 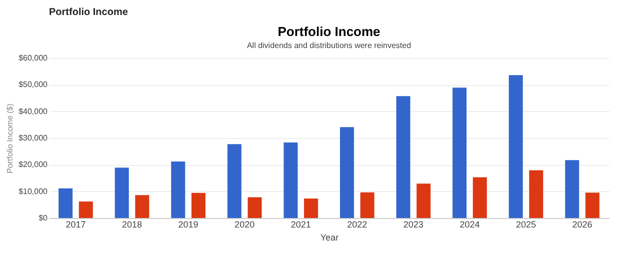 I want to click on x-tick-label: 2026, so click(x=582, y=225).